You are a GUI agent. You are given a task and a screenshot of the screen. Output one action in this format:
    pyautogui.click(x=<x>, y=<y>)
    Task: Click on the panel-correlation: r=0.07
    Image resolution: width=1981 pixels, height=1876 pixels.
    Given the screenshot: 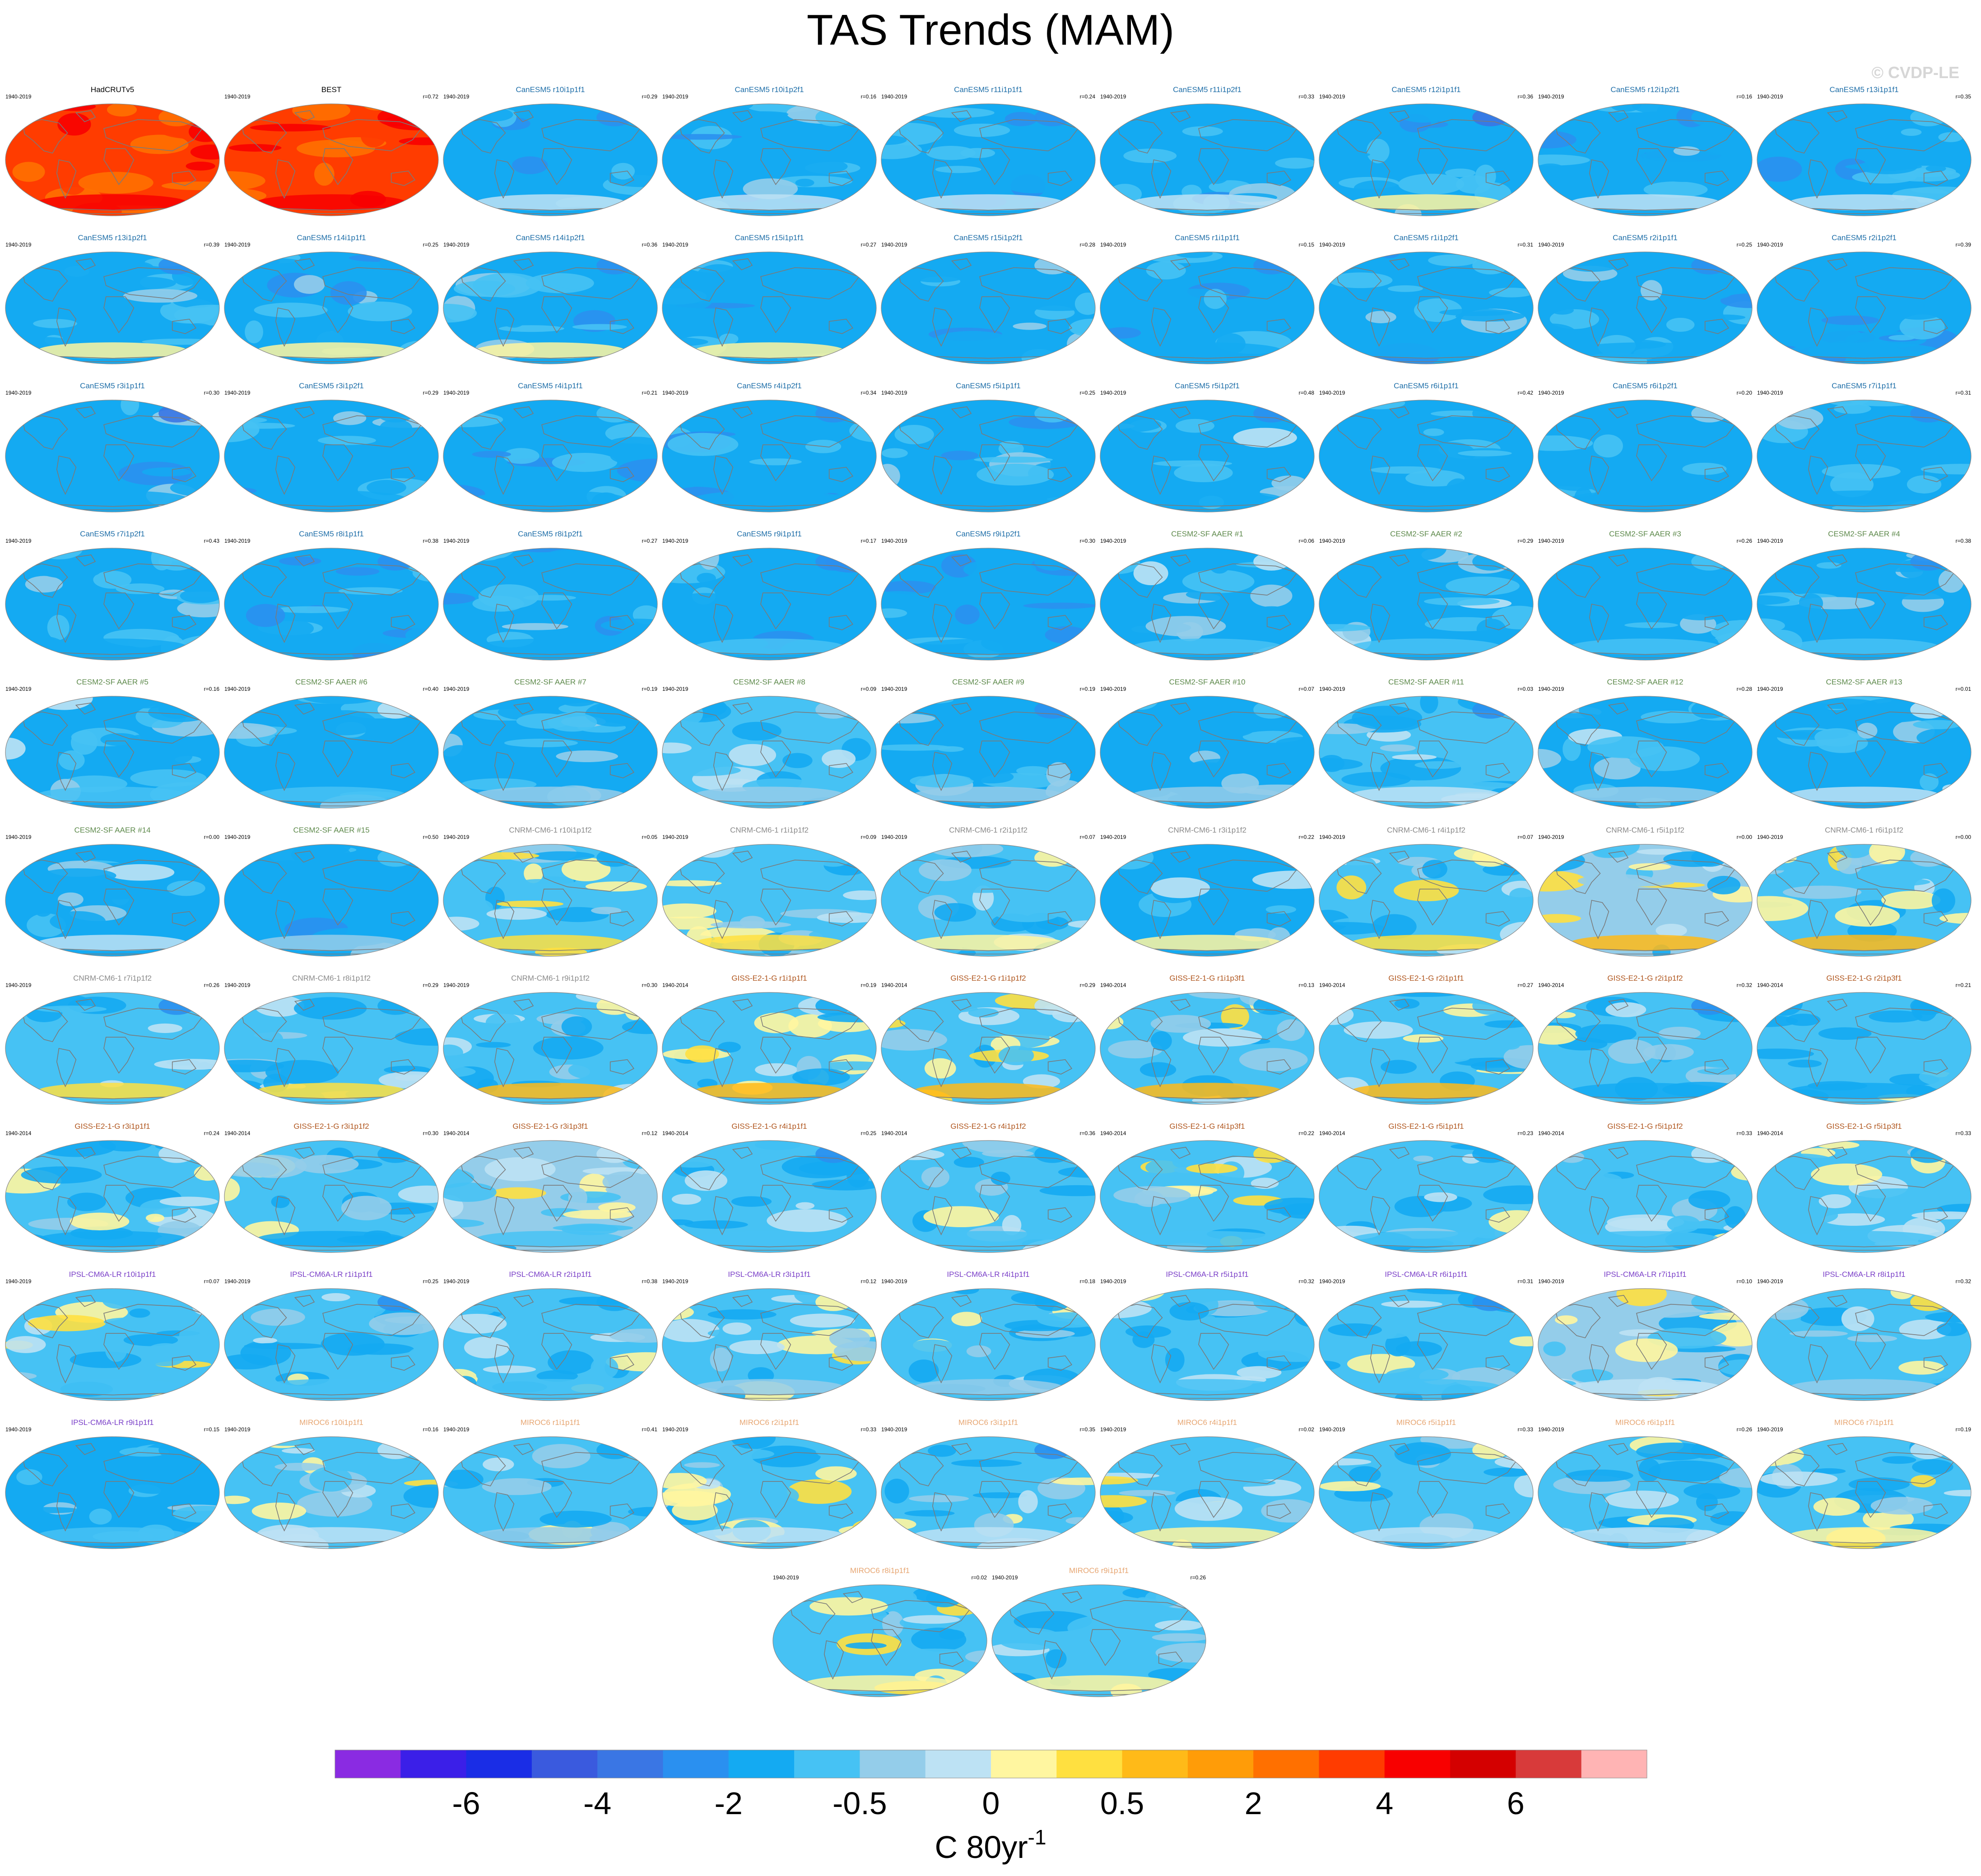 What is the action you would take?
    pyautogui.click(x=1307, y=689)
    